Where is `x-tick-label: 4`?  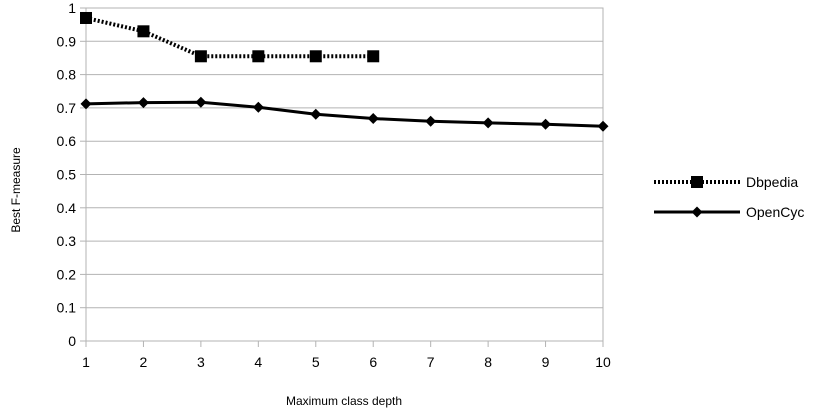
x-tick-label: 4 is located at coordinates (258, 362).